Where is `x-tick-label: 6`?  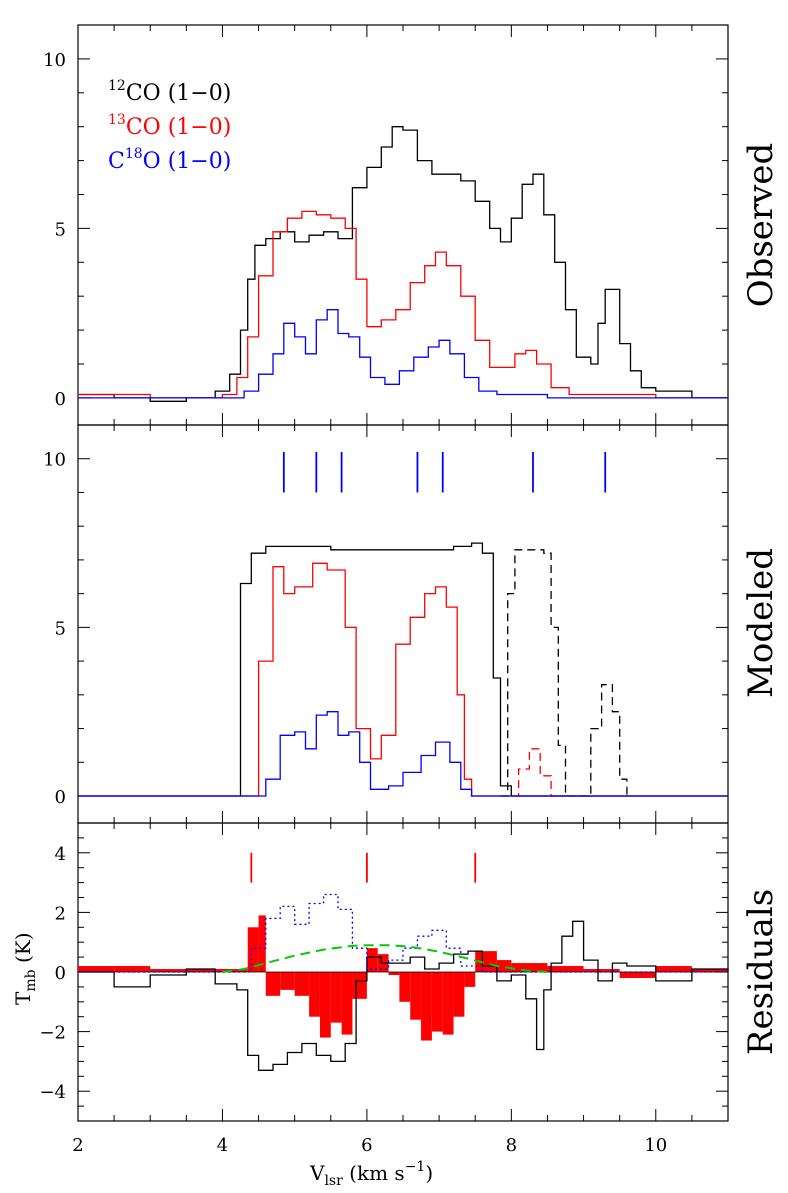 x-tick-label: 6 is located at coordinates (366, 1145).